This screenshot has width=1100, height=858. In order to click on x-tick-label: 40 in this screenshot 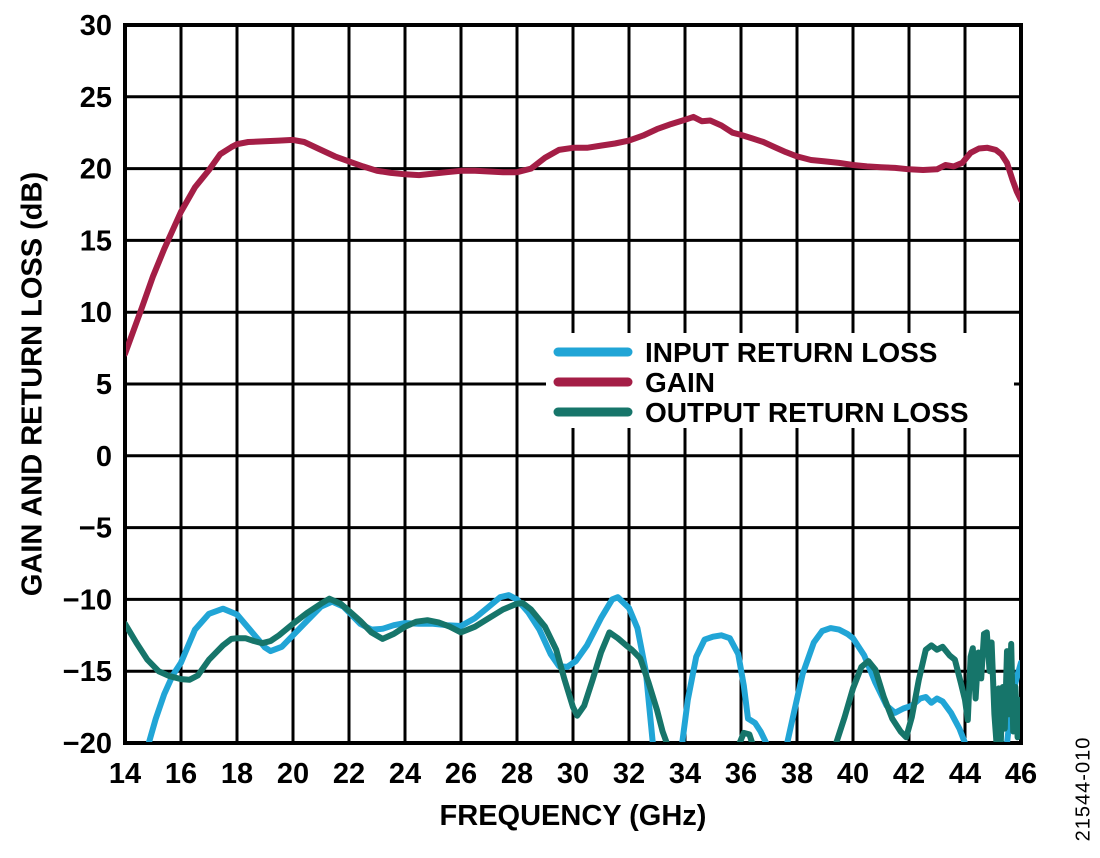, I will do `click(853, 774)`.